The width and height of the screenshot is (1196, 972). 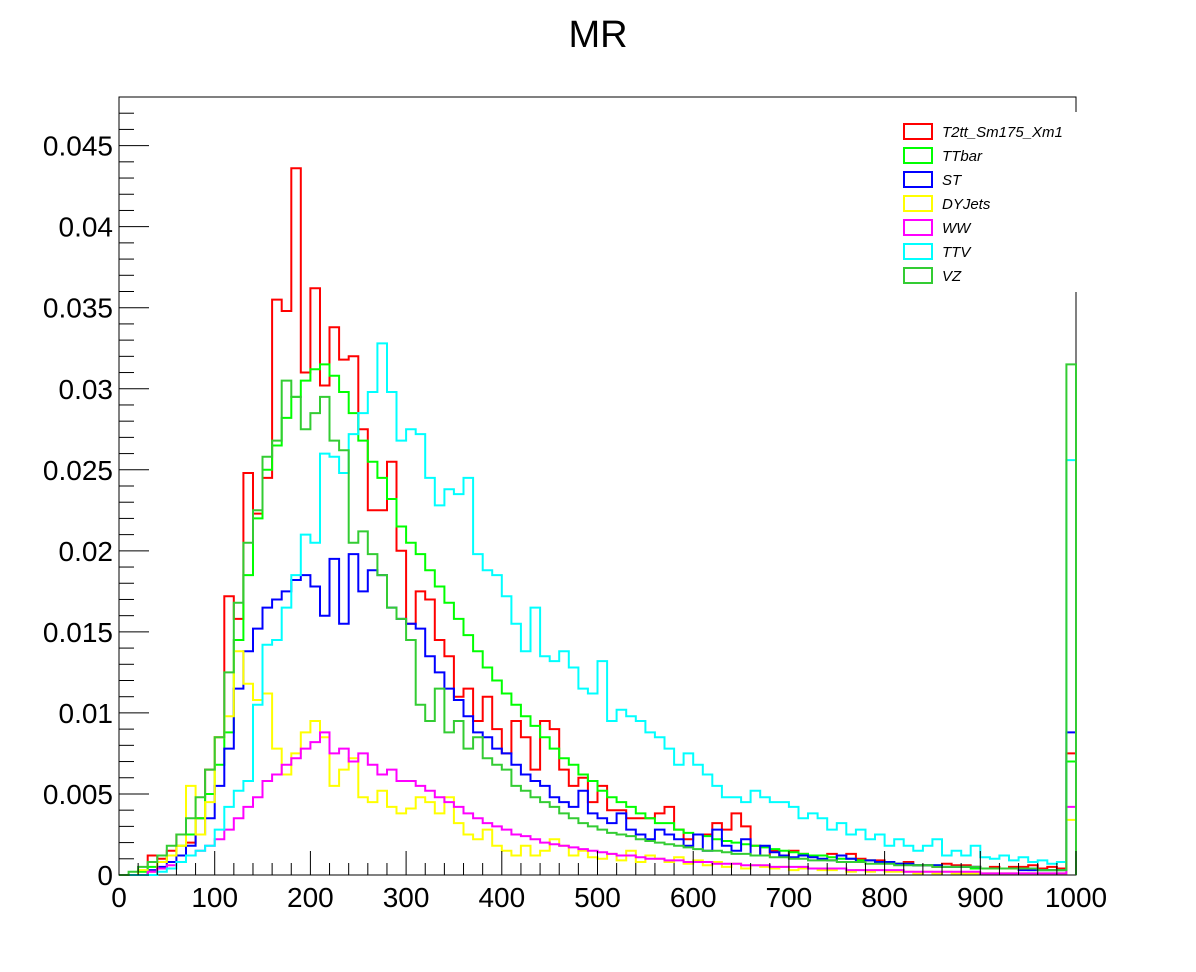 I want to click on x-tick-label: 600, so click(x=693, y=897).